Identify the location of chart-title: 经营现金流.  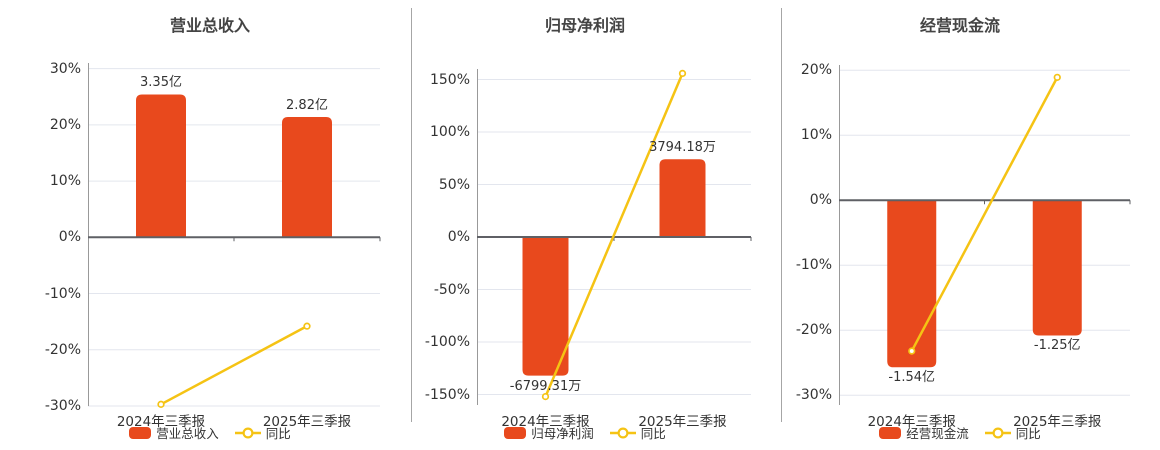
(959, 25).